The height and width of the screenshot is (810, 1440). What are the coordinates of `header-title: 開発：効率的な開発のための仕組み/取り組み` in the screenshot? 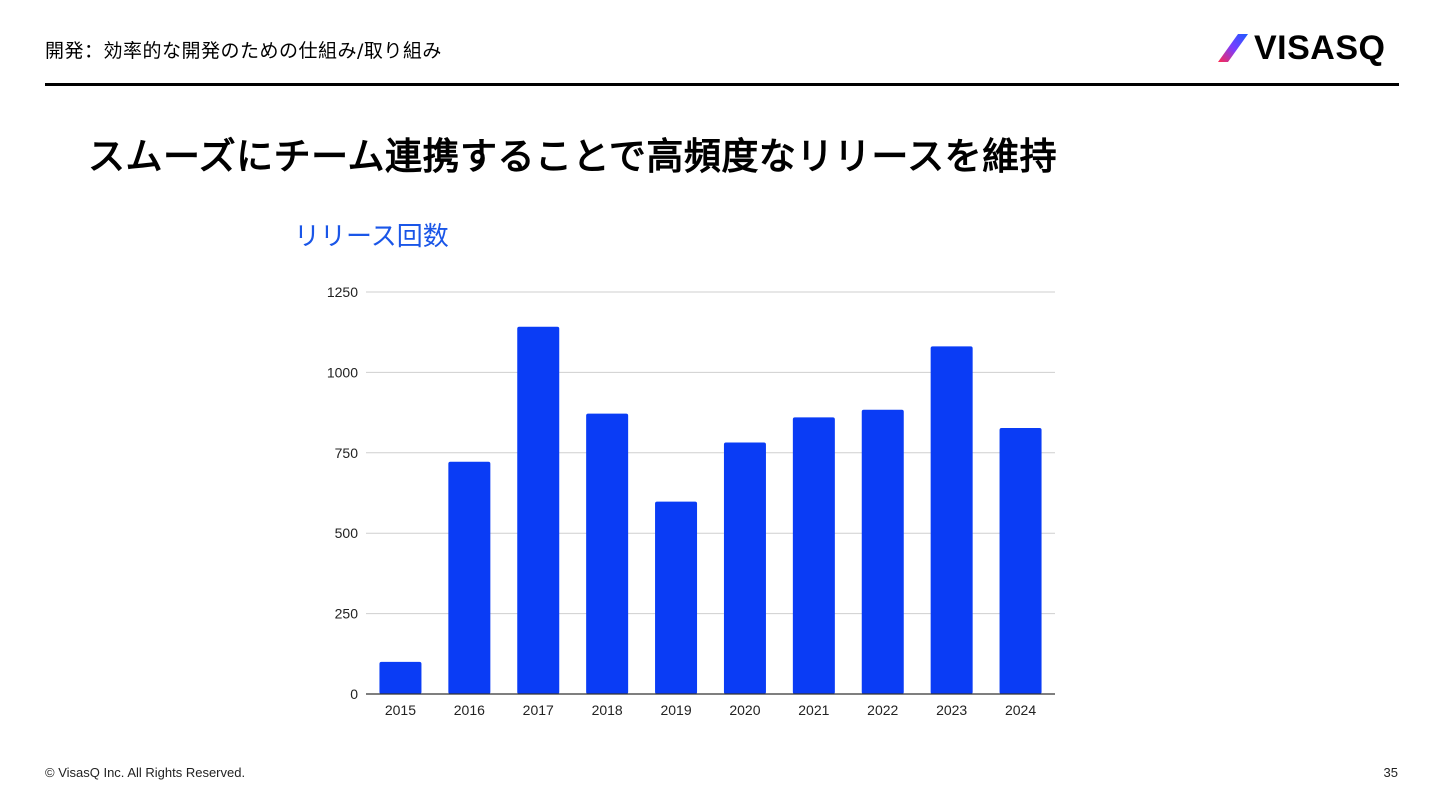 It's located at (243, 51).